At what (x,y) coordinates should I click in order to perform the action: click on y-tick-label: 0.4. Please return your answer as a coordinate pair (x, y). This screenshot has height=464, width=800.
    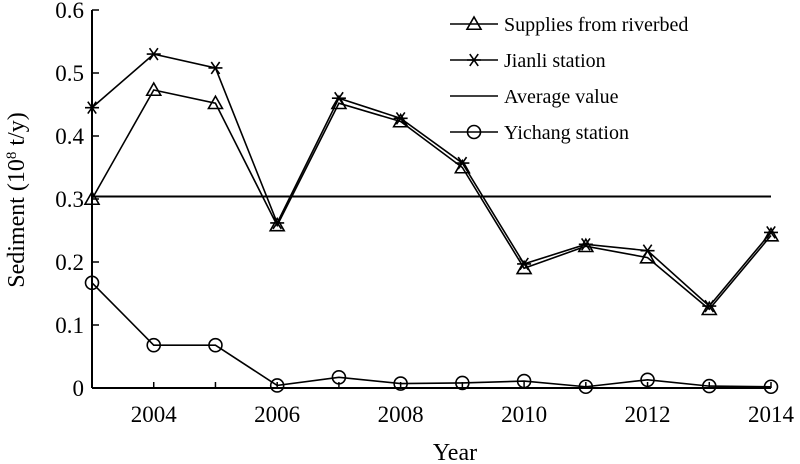
    Looking at the image, I should click on (69, 136).